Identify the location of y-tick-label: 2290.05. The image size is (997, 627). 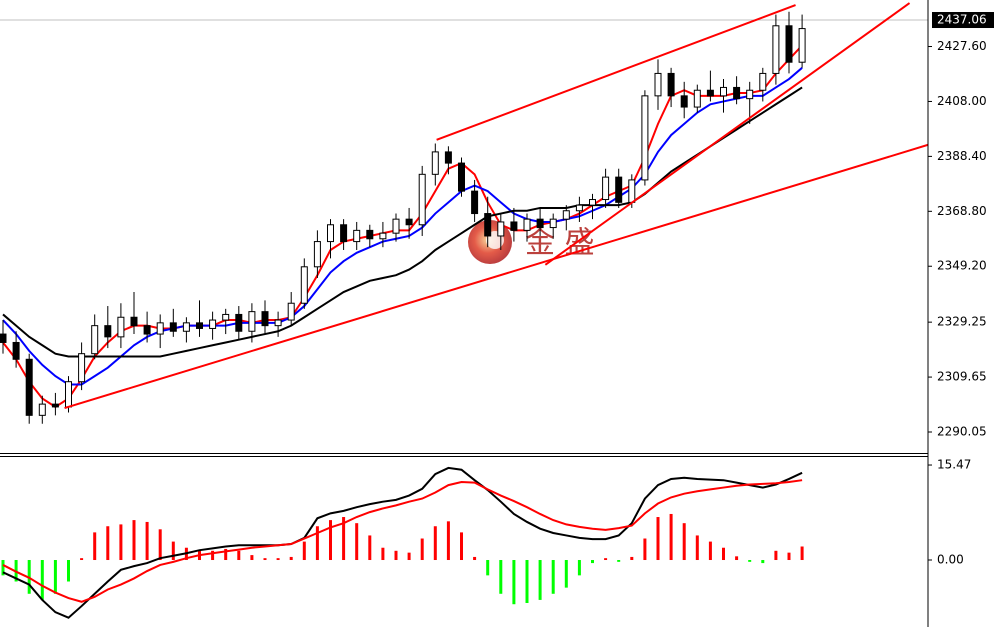
(962, 432).